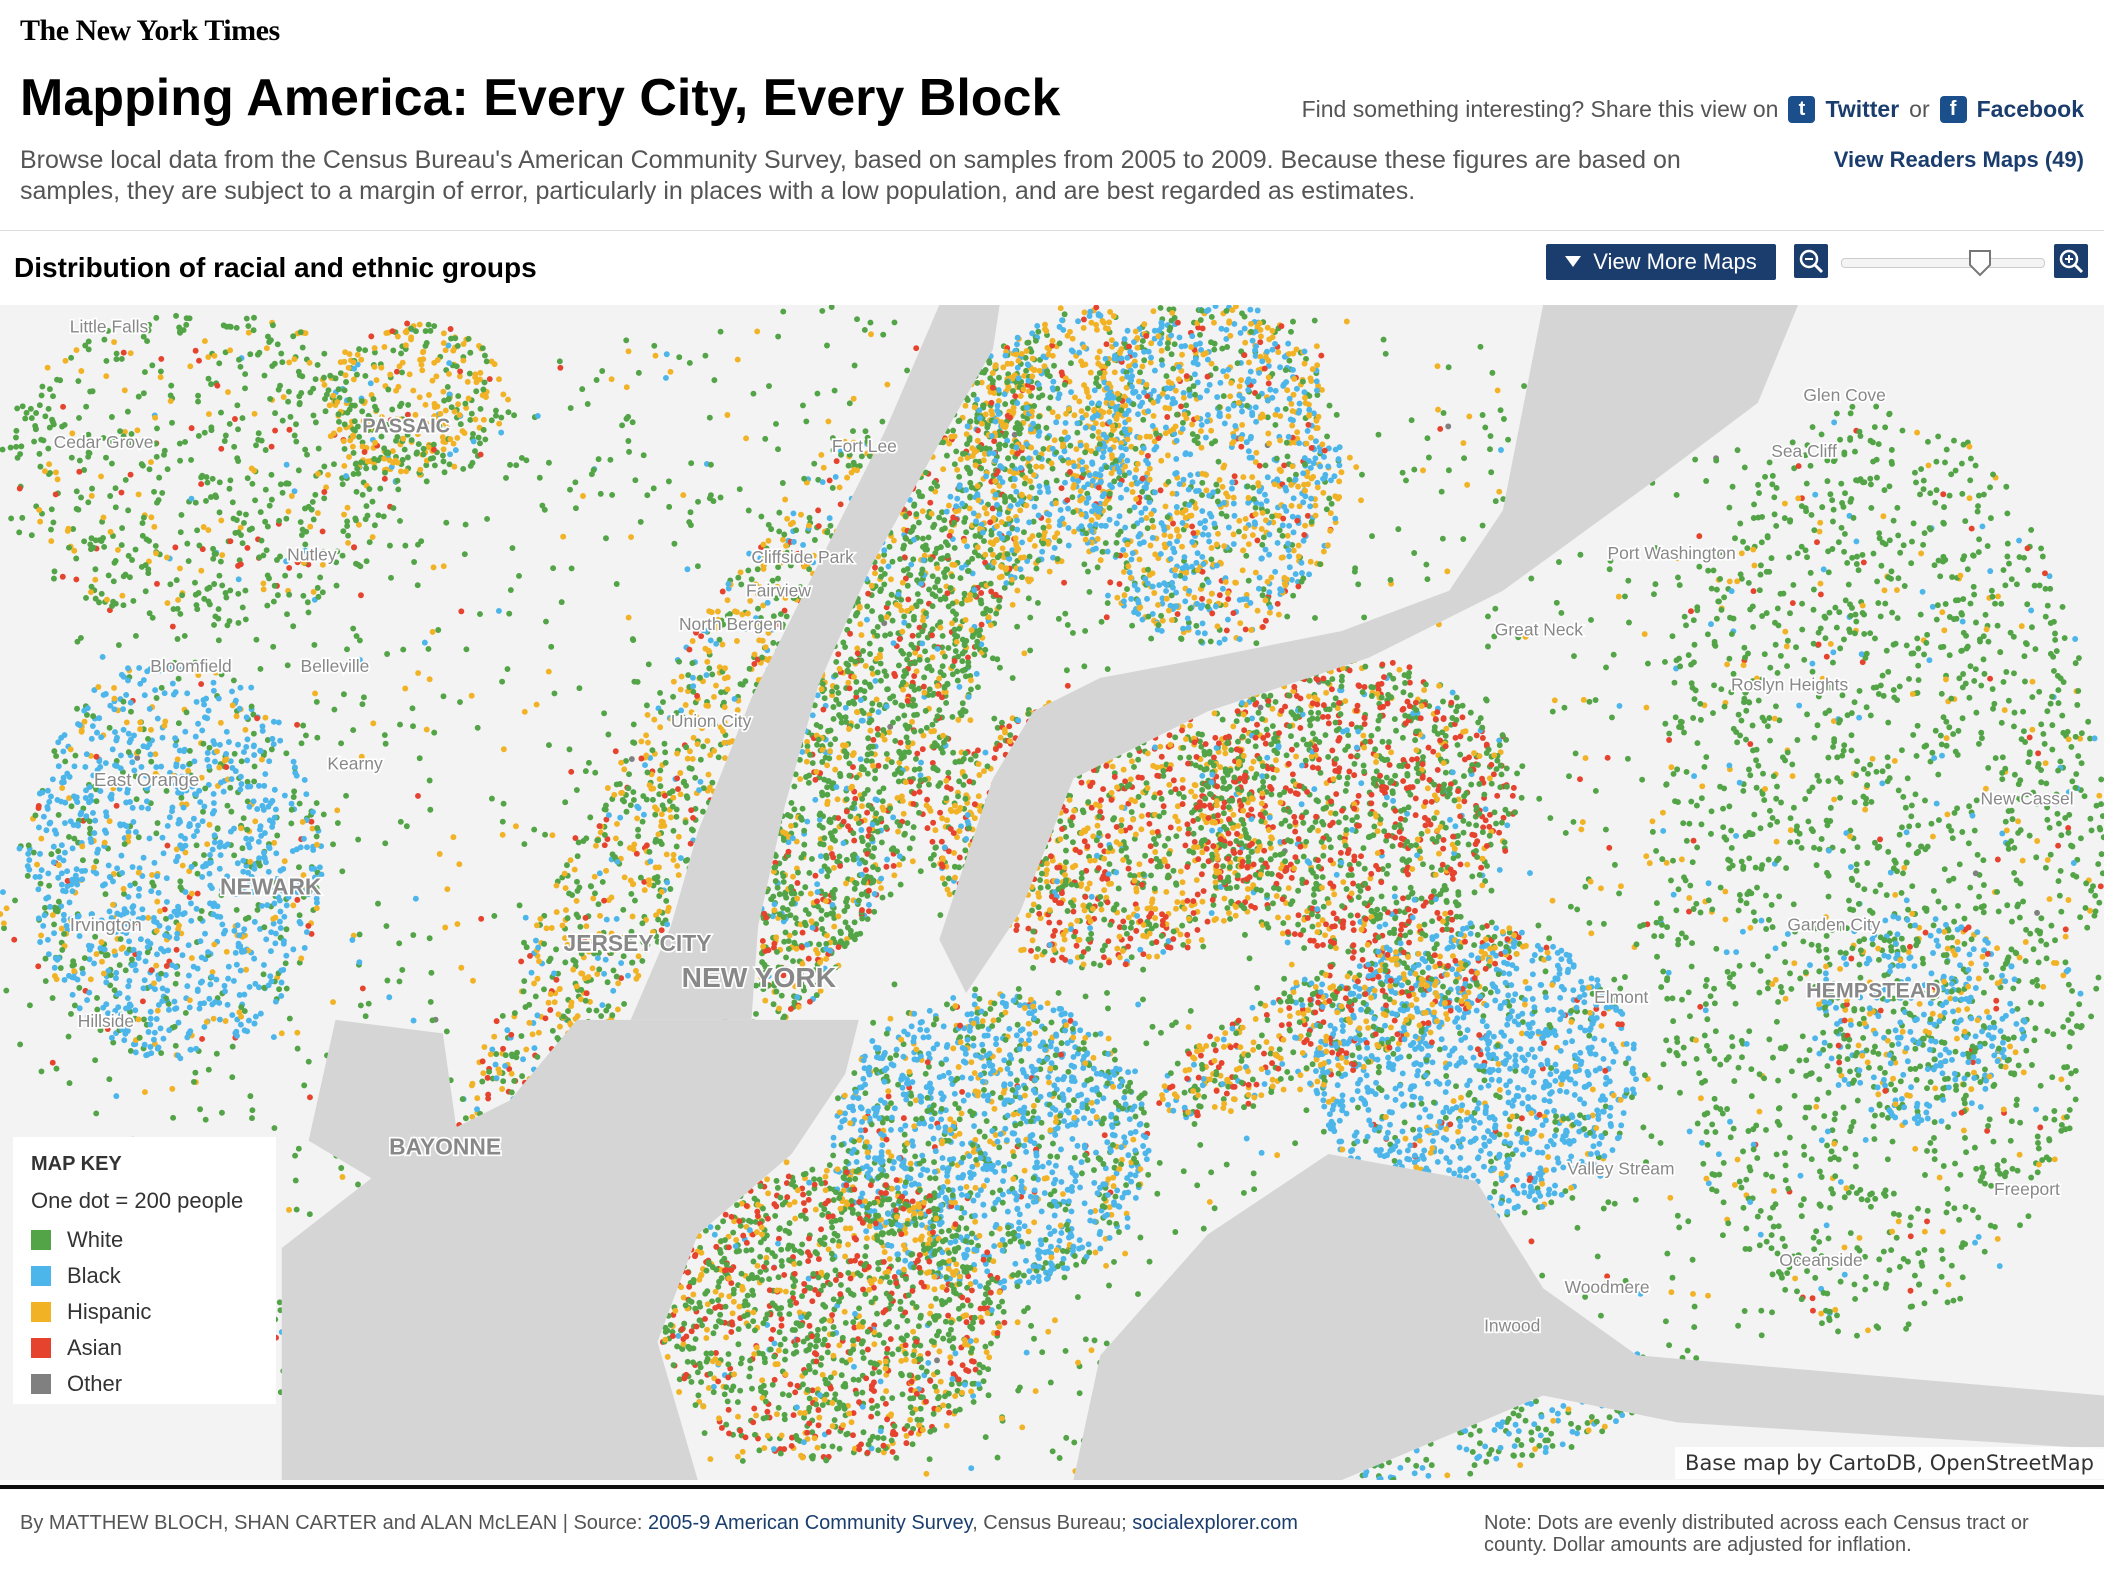  What do you see at coordinates (150, 30) in the screenshot?
I see `logo: The New York Times` at bounding box center [150, 30].